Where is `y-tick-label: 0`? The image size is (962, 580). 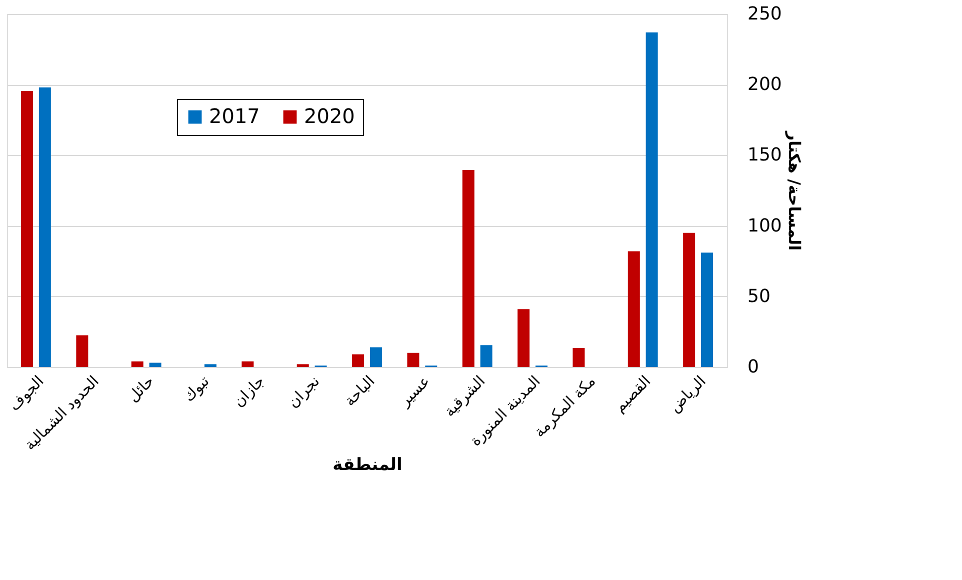
y-tick-label: 0 is located at coordinates (753, 367).